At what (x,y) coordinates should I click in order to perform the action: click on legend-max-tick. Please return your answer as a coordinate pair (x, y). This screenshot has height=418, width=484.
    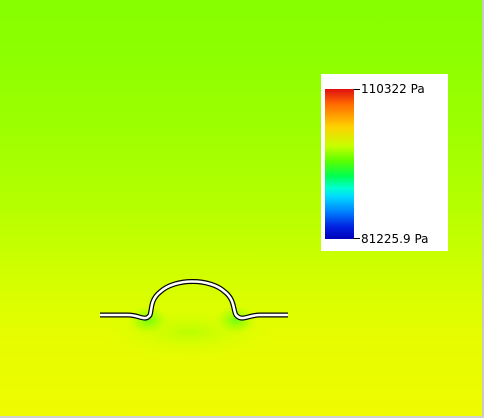
    Looking at the image, I should click on (357, 89).